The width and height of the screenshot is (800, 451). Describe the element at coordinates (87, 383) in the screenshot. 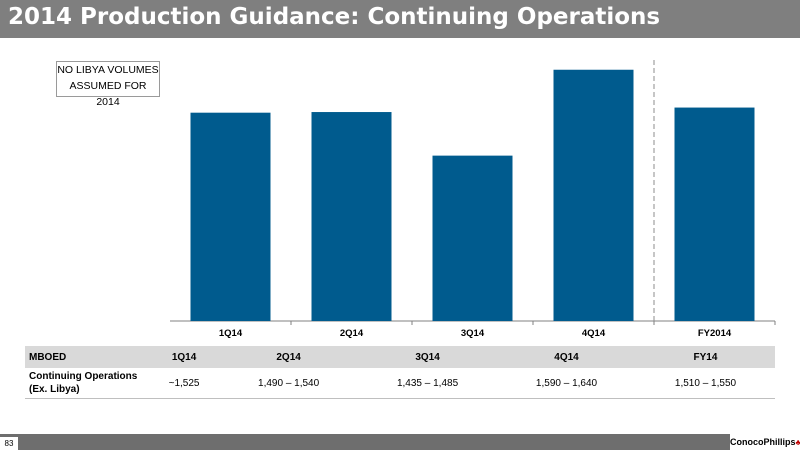

I see `row-label: Continuing Operations (Ex. Libya)` at that location.